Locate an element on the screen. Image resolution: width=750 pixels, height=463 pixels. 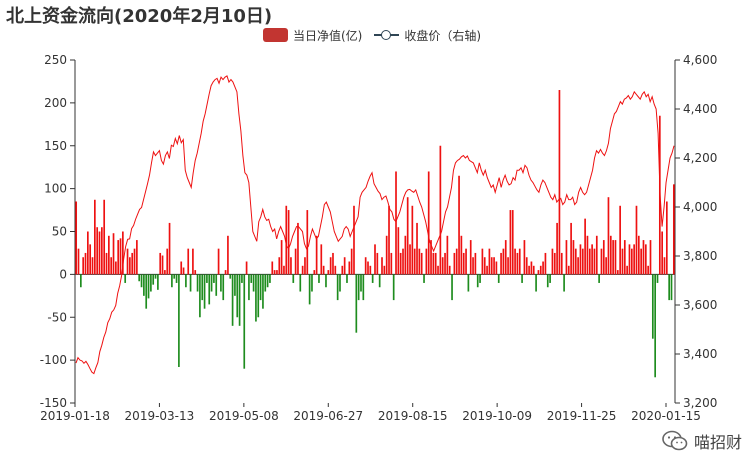
legend-item-net-flow: 当日净值(亿) is located at coordinates (312, 35).